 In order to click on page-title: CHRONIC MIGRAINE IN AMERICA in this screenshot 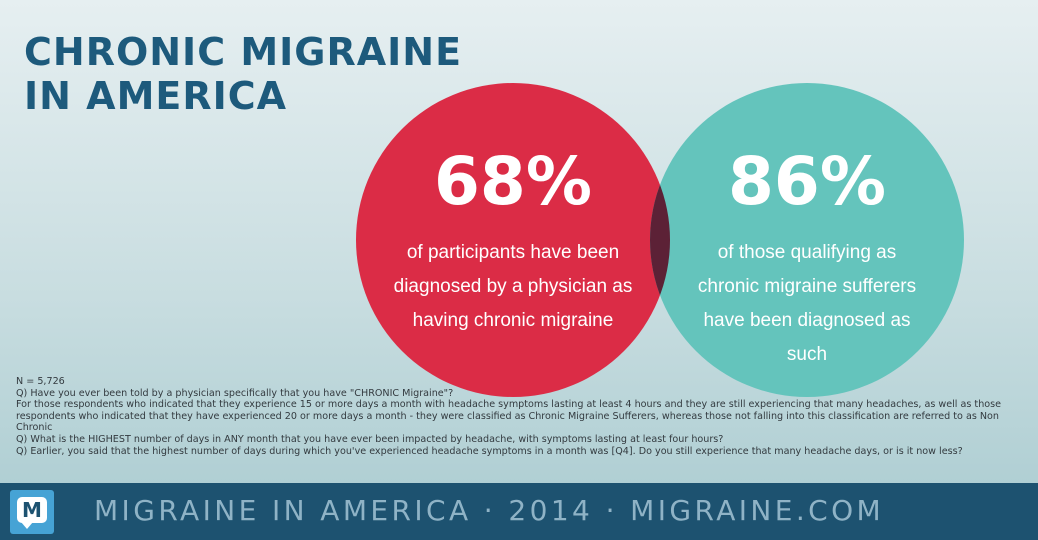, I will do `click(243, 74)`.